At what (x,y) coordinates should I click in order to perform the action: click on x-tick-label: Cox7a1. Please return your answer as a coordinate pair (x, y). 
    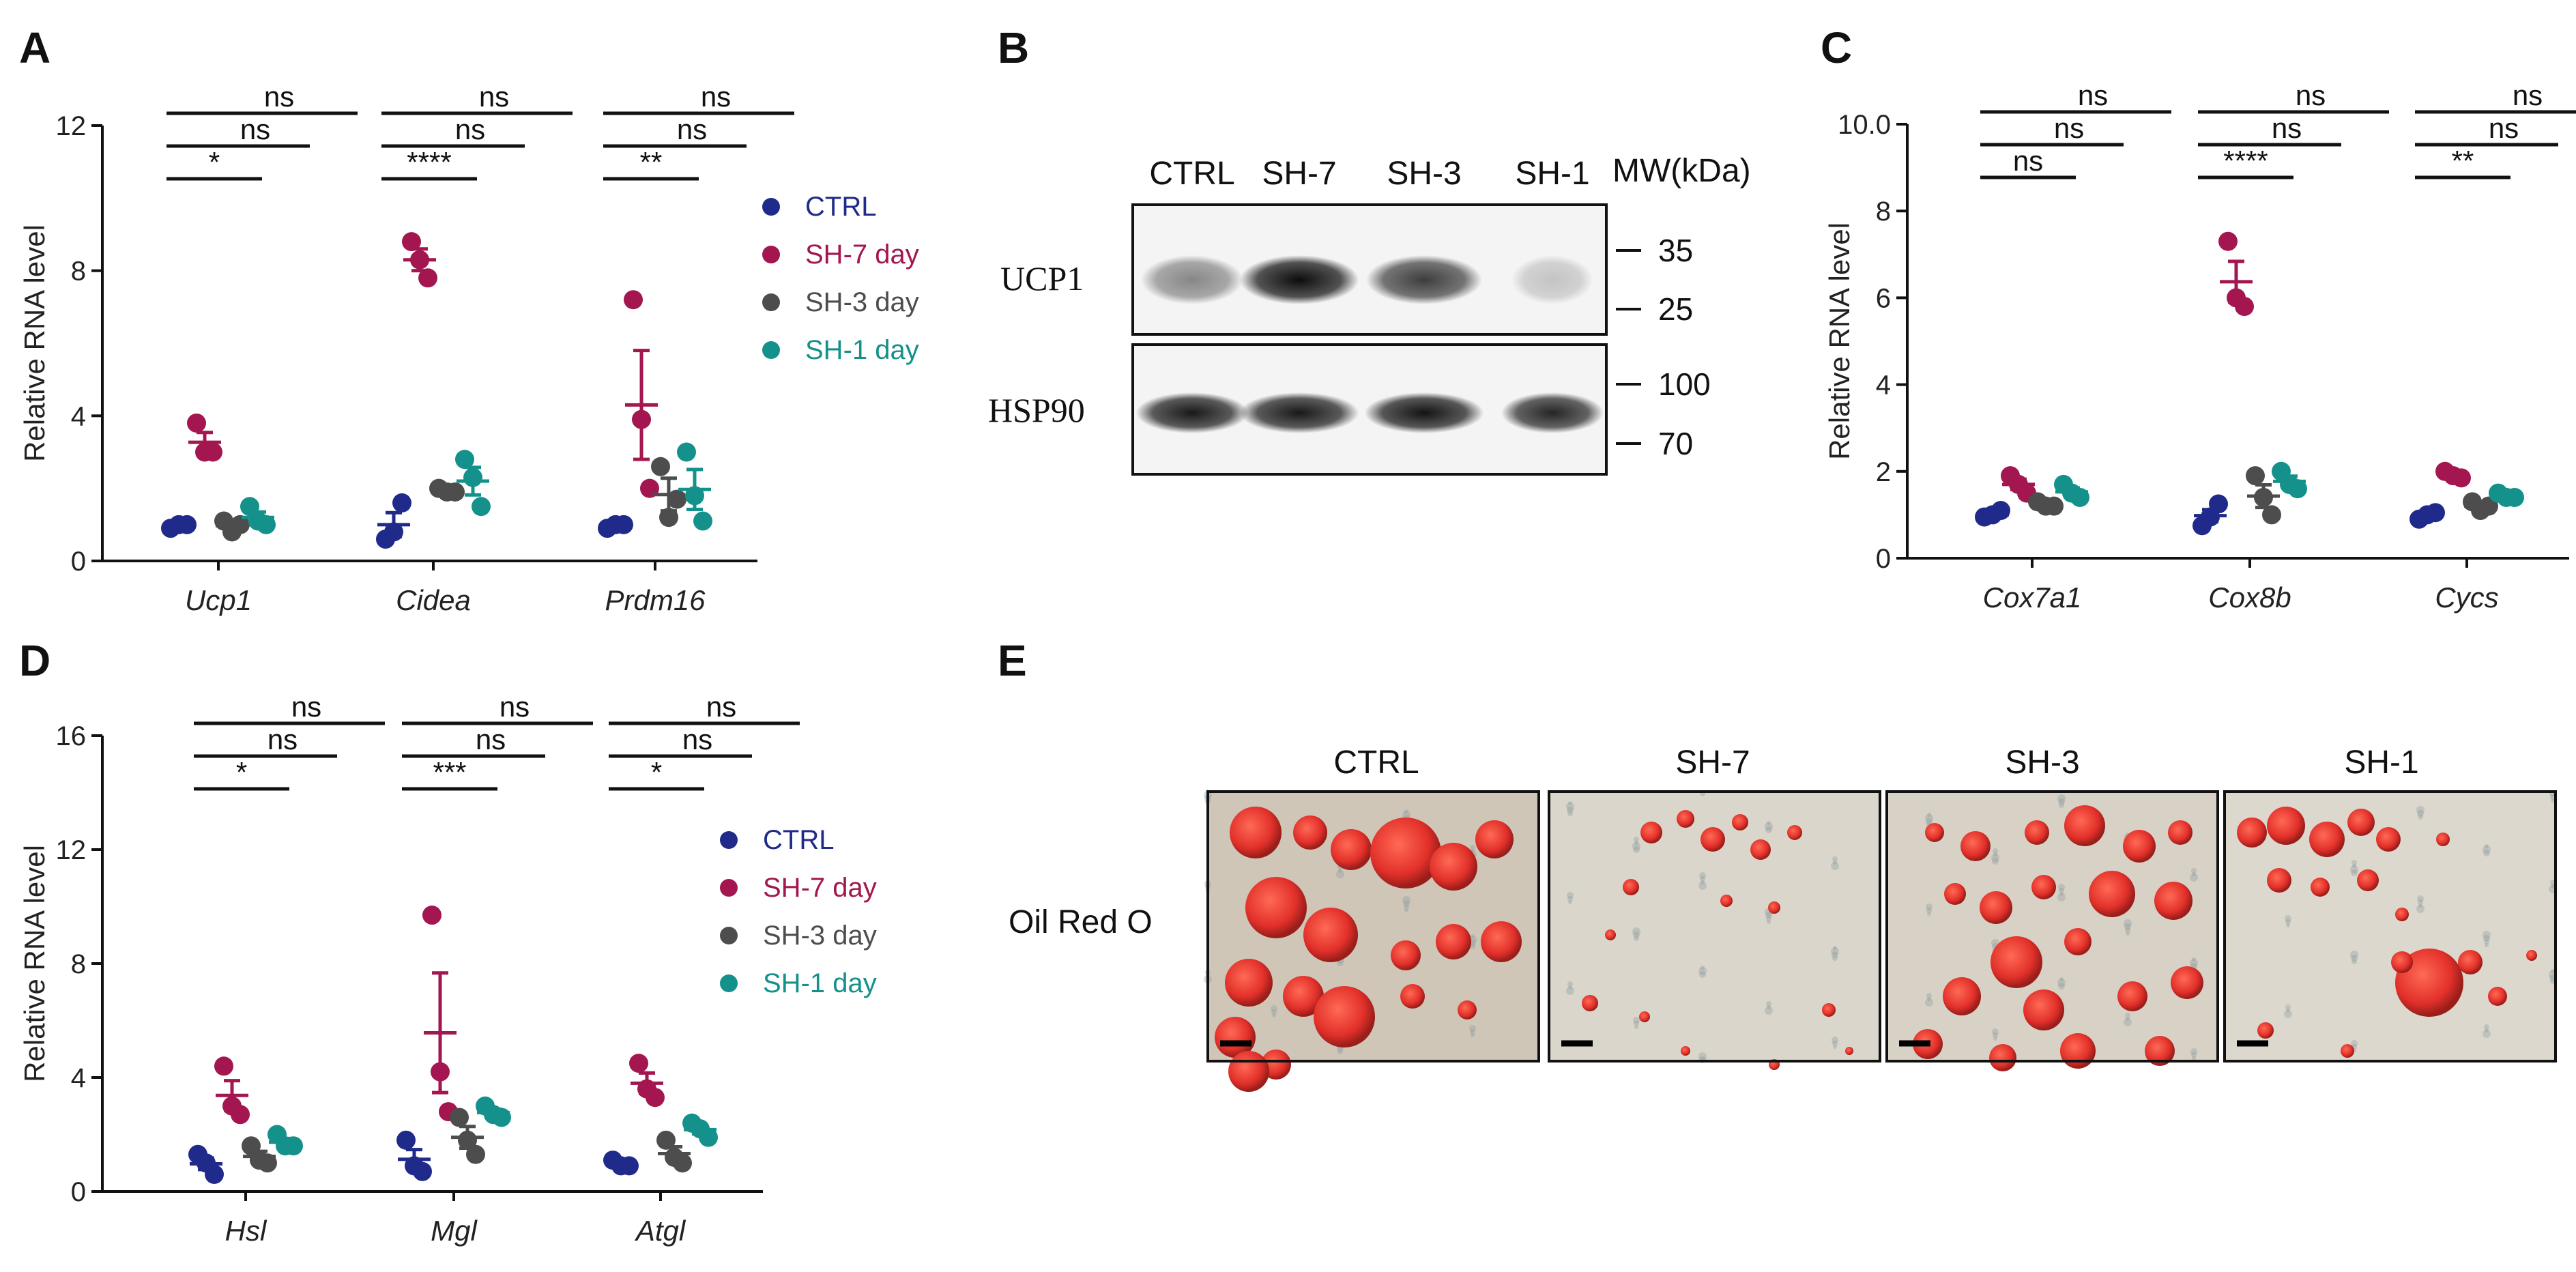
    Looking at the image, I should click on (2032, 597).